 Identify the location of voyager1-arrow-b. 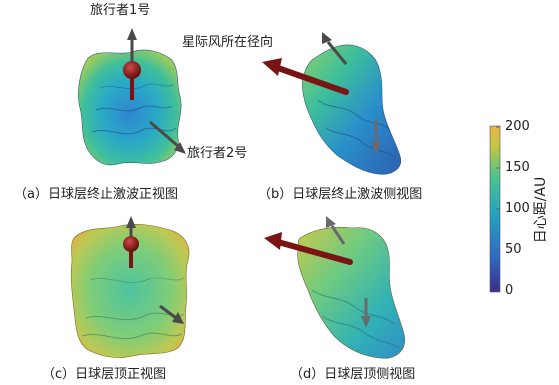
(335, 48).